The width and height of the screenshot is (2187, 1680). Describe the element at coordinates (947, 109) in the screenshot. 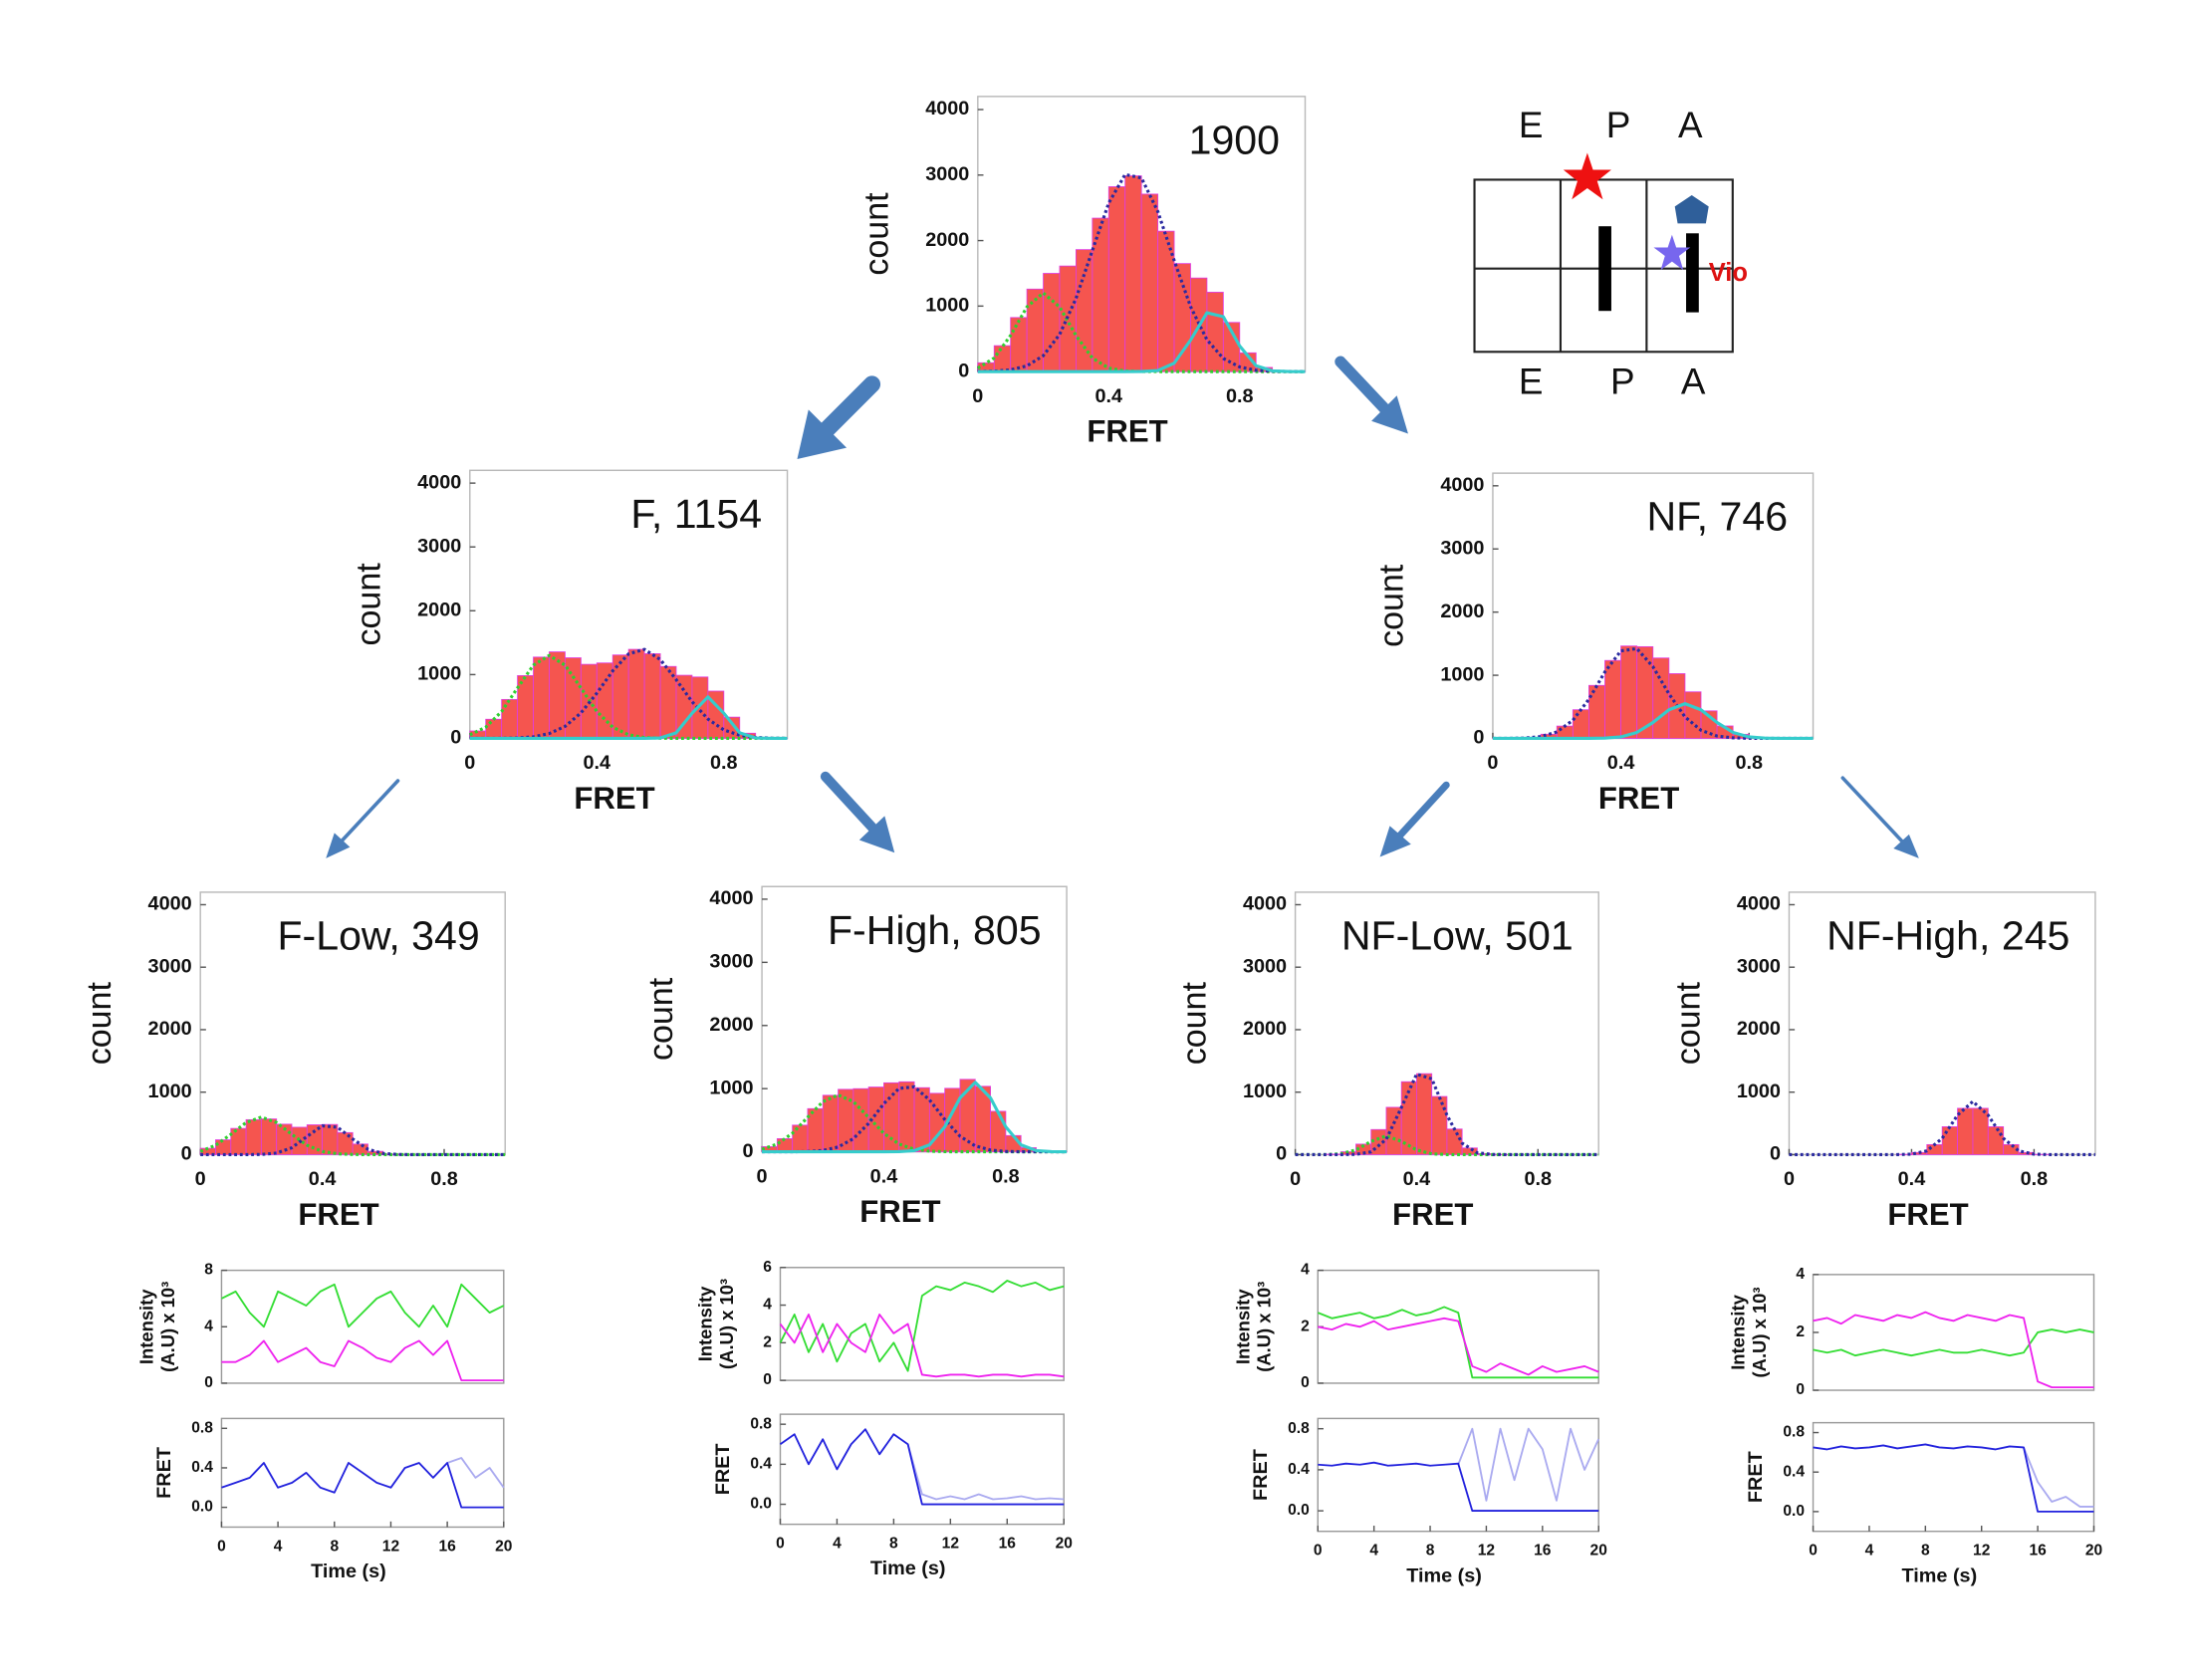

I see `y-tick-label: 4000` at that location.